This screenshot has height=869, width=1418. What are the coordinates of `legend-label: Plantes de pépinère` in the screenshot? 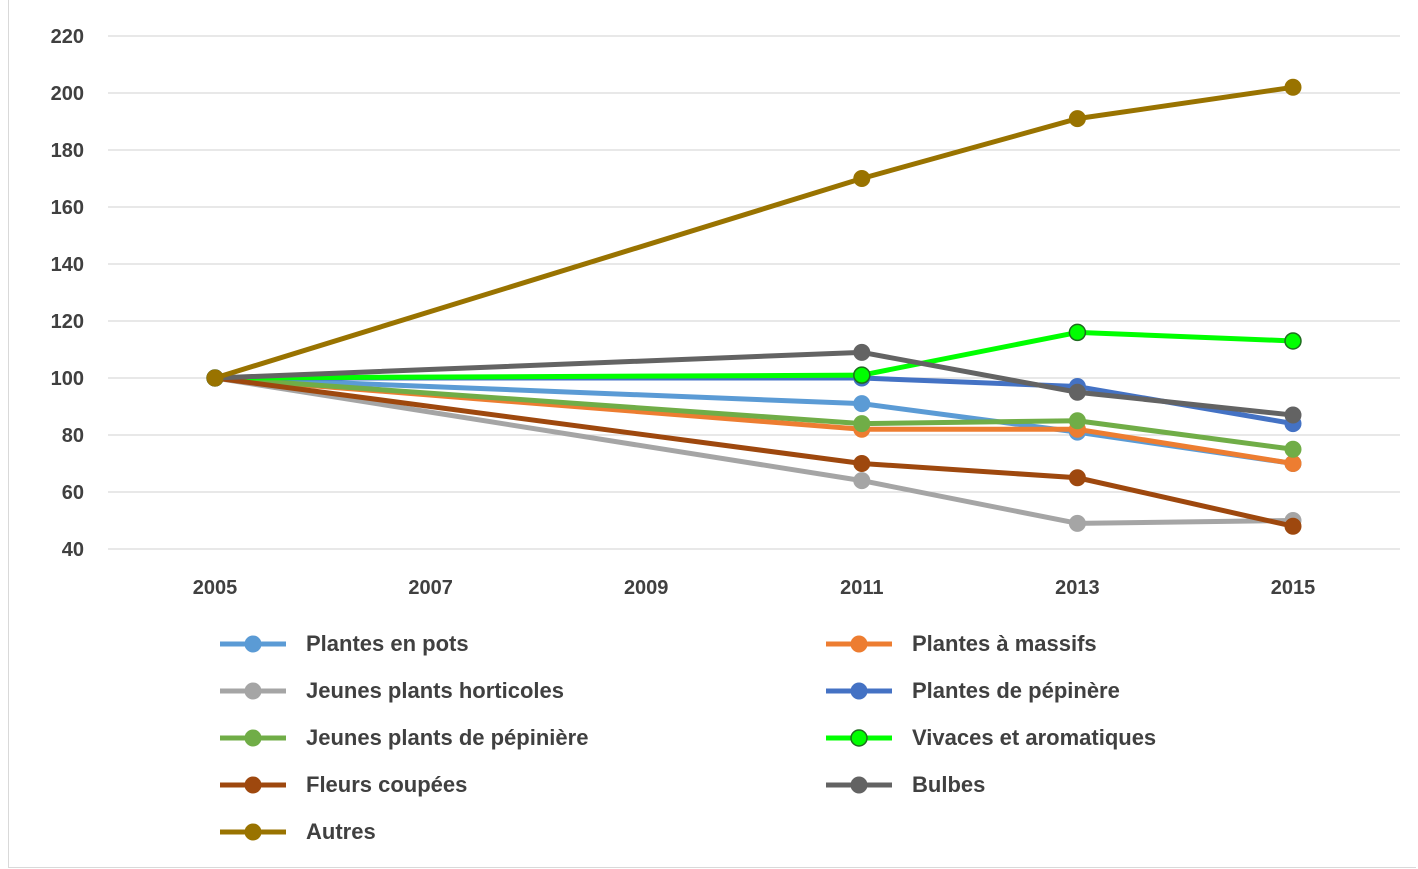 It's located at (1016, 690).